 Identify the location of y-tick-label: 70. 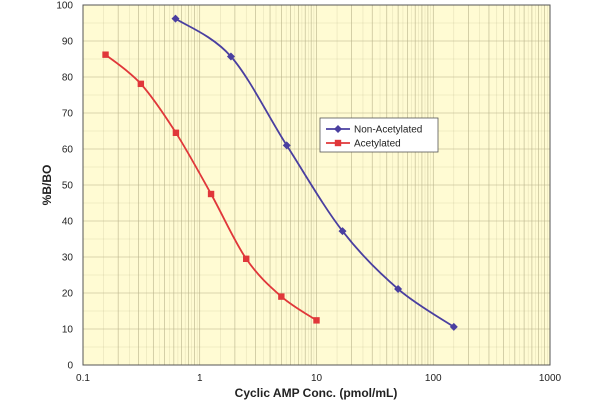
(68, 114).